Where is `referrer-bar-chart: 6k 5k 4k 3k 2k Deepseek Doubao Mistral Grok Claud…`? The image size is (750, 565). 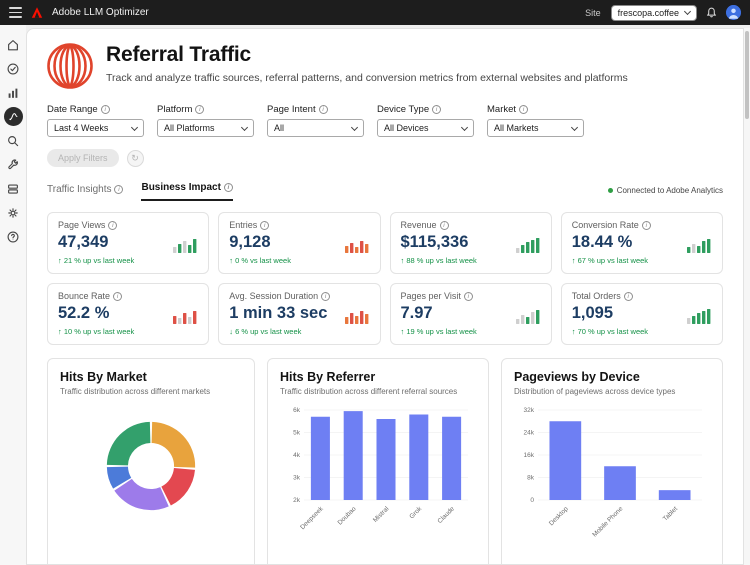 referrer-bar-chart: 6k 5k 4k 3k 2k Deepseek Doubao Mistral Grok Claud… is located at coordinates (378, 473).